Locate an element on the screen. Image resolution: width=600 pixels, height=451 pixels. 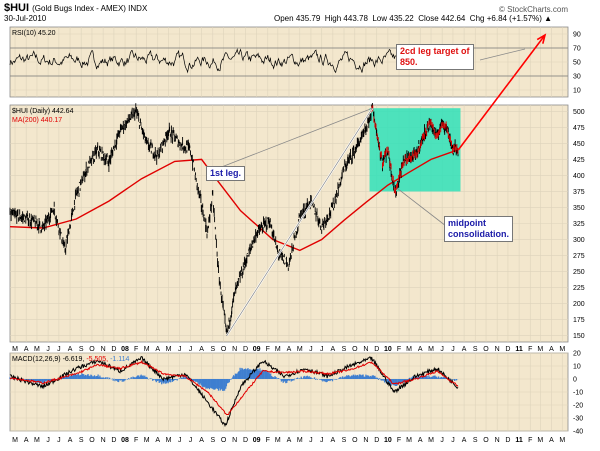
rsi-tick-label: 70 is located at coordinates (577, 49).